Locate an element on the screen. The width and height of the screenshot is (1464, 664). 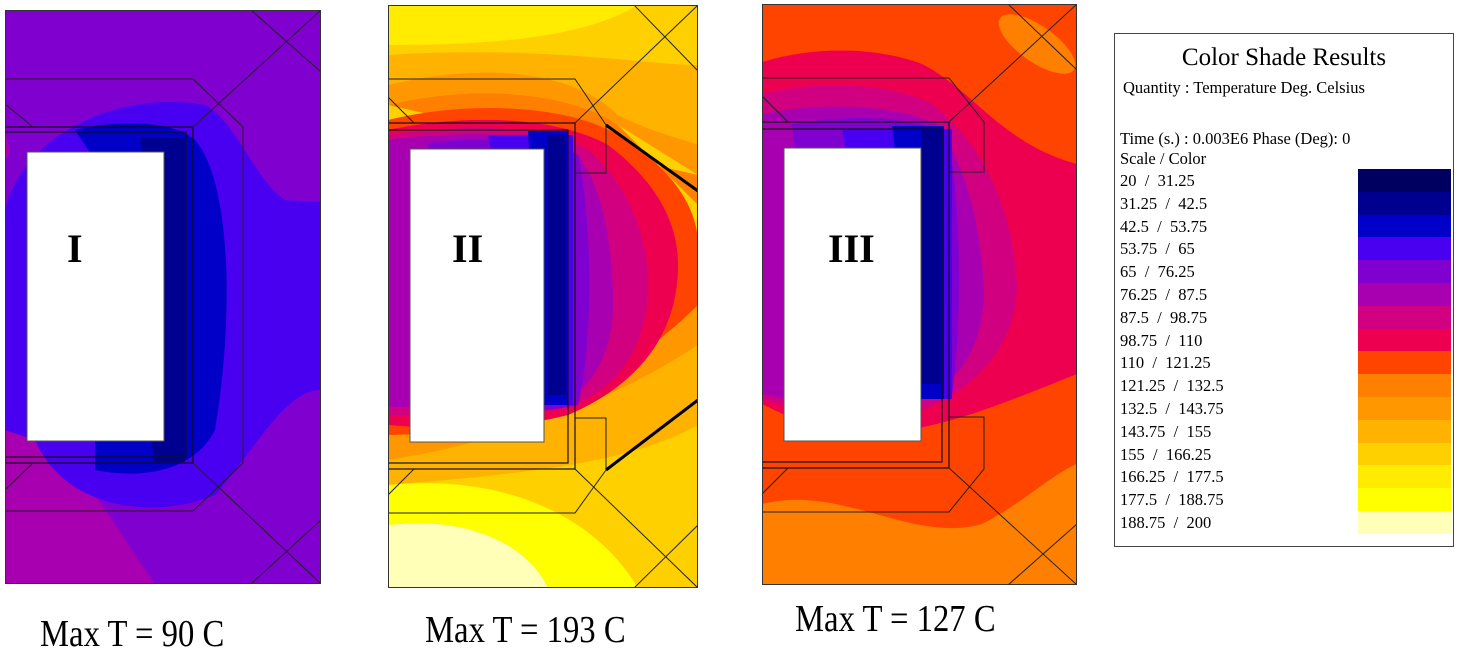
legend-range: 132.5 / 143.75 is located at coordinates (1172, 408).